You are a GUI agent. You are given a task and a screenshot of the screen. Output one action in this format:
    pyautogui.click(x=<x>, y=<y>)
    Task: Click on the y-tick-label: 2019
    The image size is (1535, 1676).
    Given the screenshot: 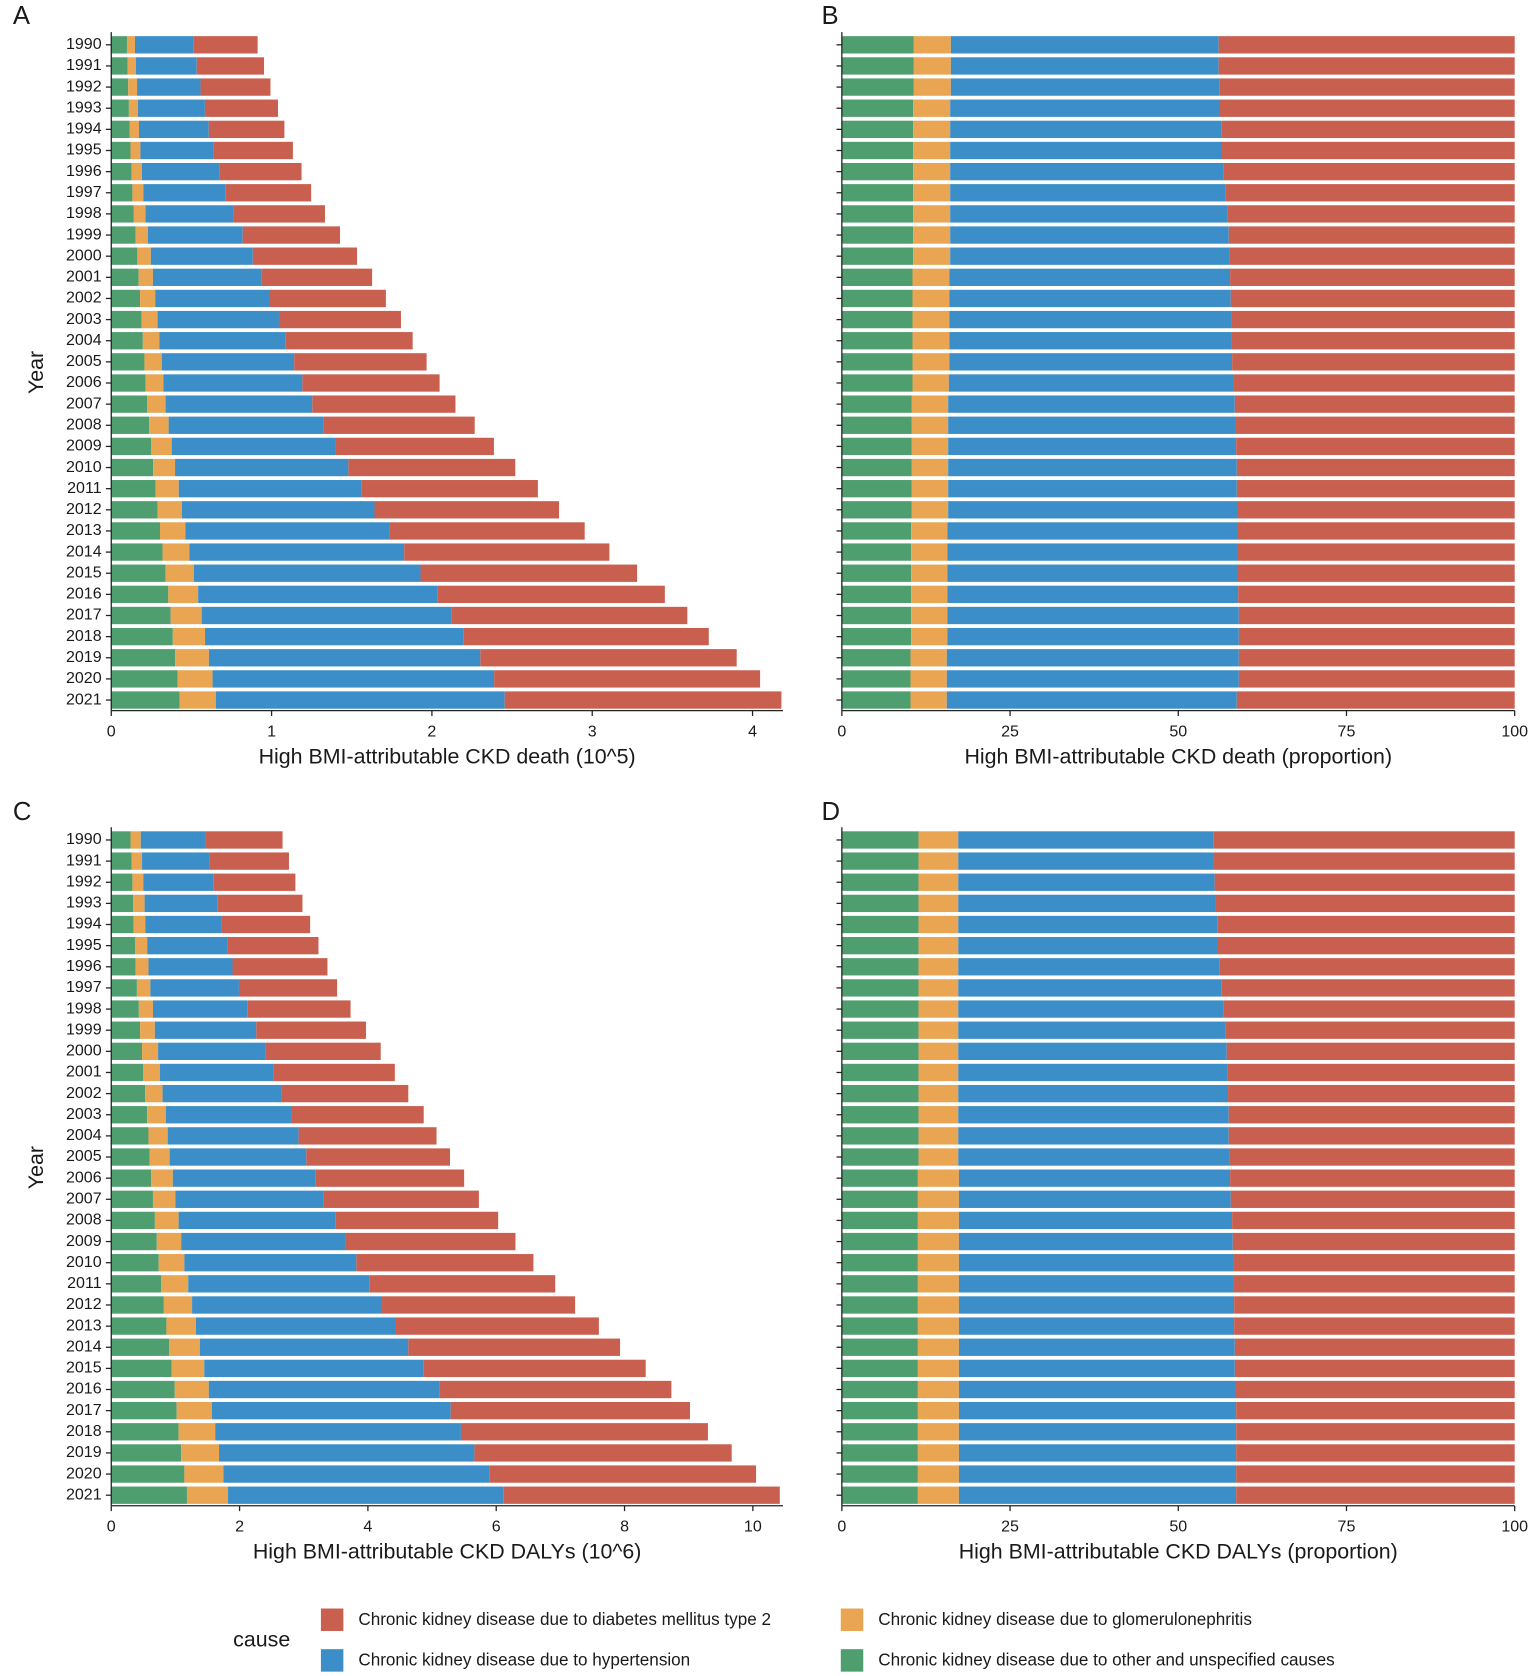 What is the action you would take?
    pyautogui.click(x=84, y=657)
    